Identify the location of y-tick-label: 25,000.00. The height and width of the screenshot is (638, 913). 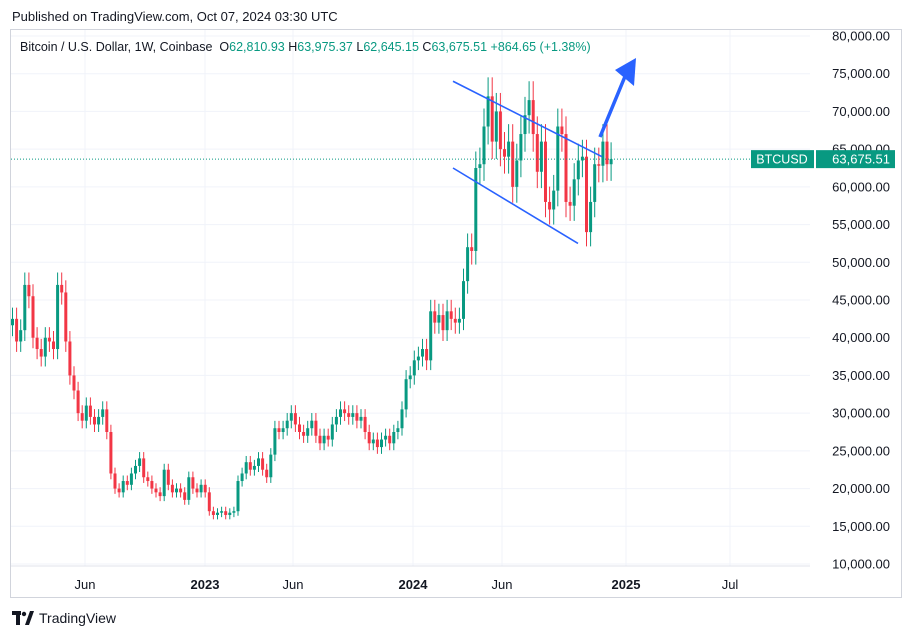
(861, 450).